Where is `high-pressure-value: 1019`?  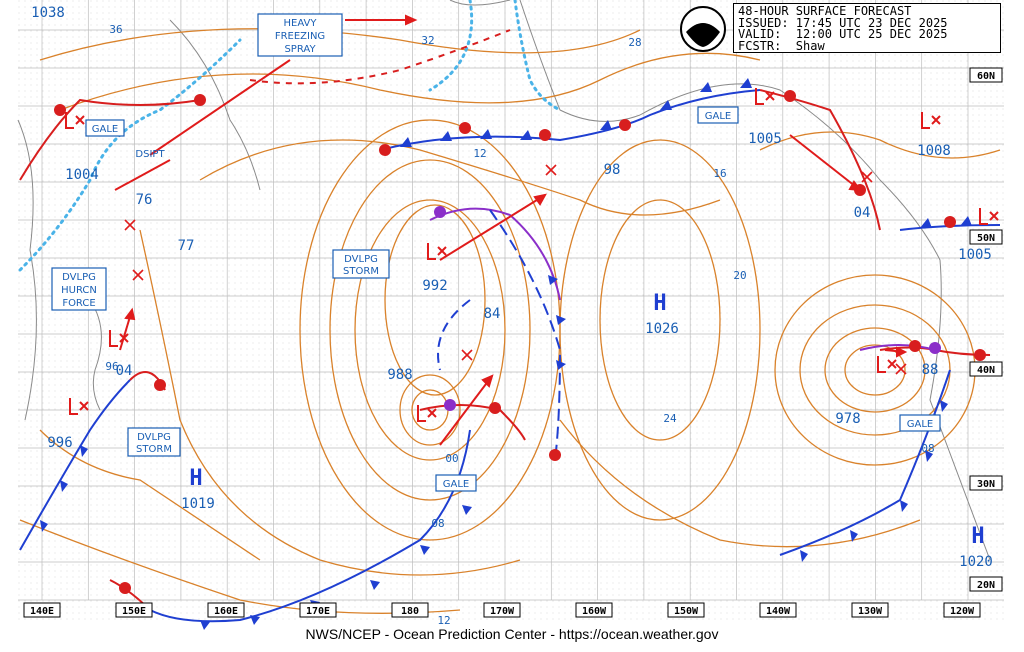 high-pressure-value: 1019 is located at coordinates (198, 504).